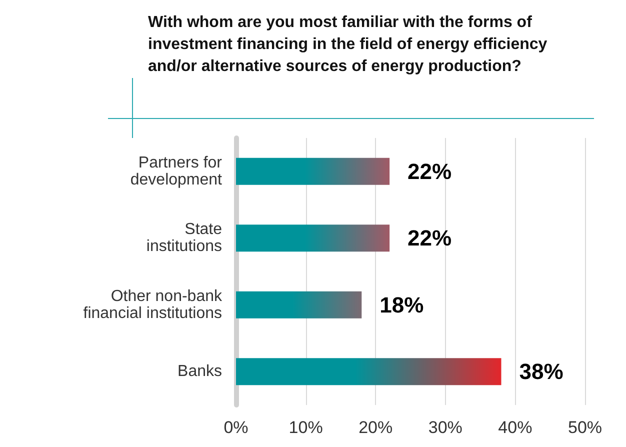 This screenshot has width=626, height=447. I want to click on x-tick-label: 0%, so click(236, 427).